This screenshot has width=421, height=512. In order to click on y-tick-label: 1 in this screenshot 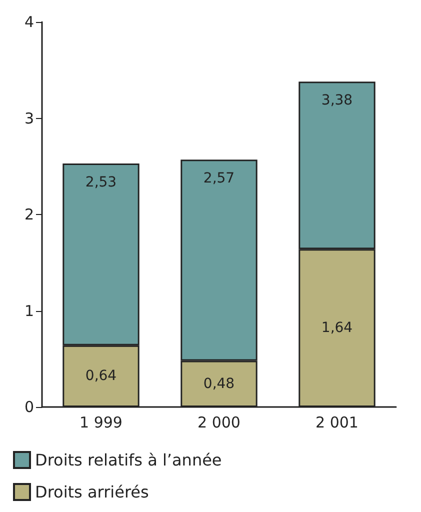, I will do `click(29, 311)`.